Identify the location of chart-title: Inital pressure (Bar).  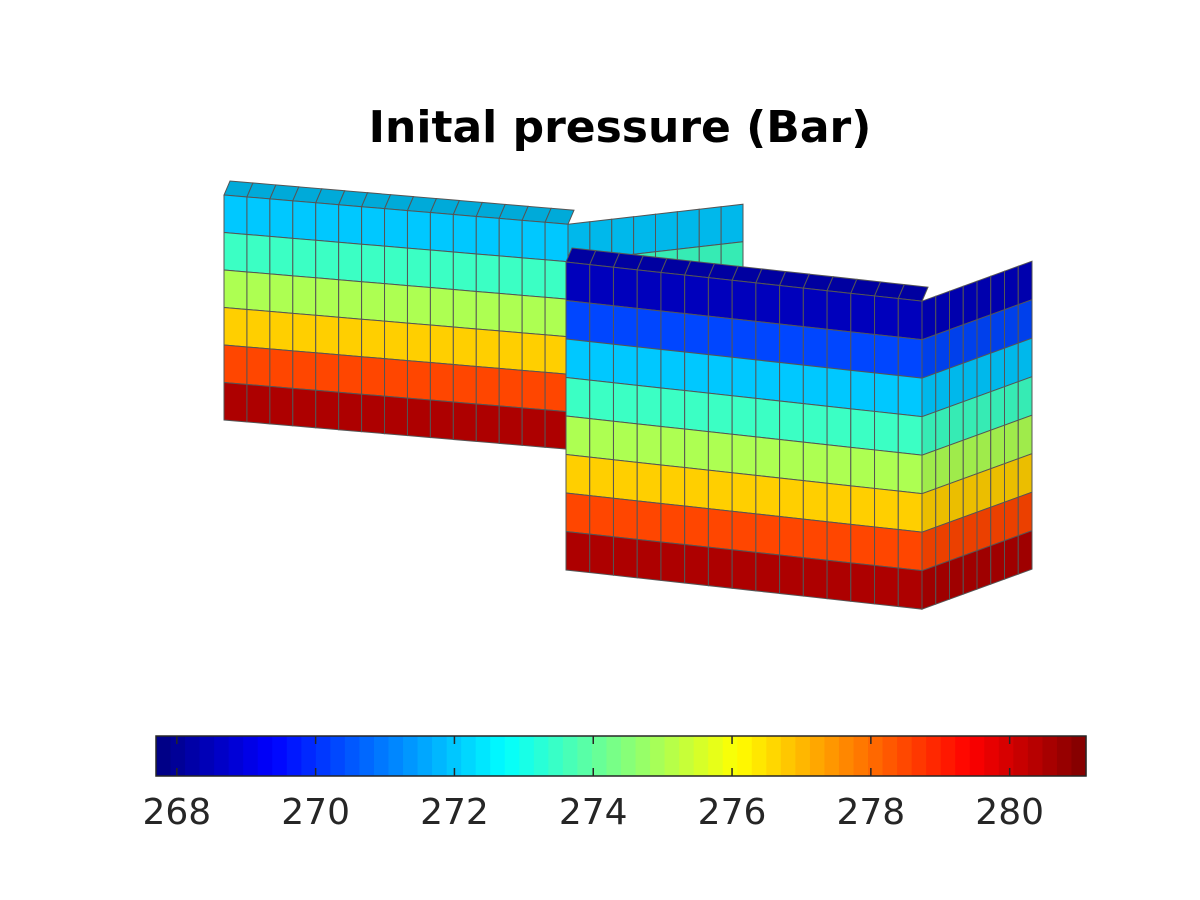
(620, 127).